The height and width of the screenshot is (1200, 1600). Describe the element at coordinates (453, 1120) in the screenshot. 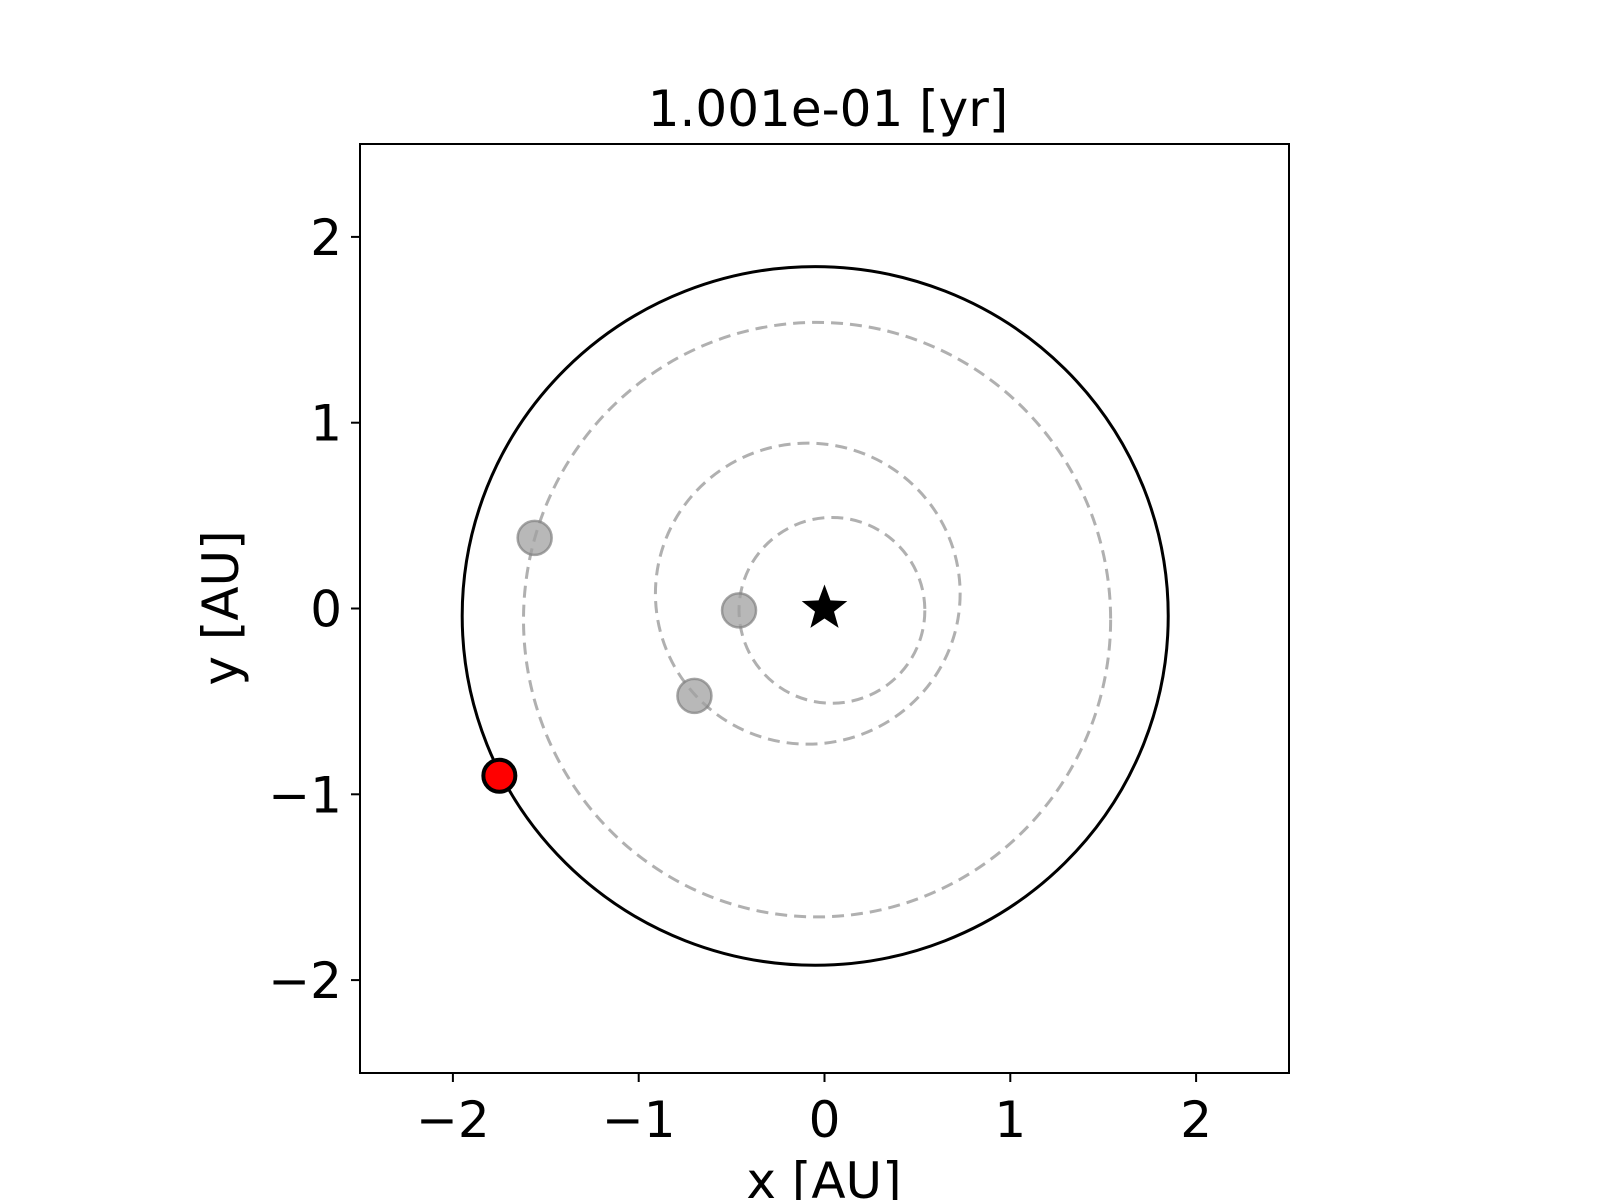

I see `x-tick-label: −2` at that location.